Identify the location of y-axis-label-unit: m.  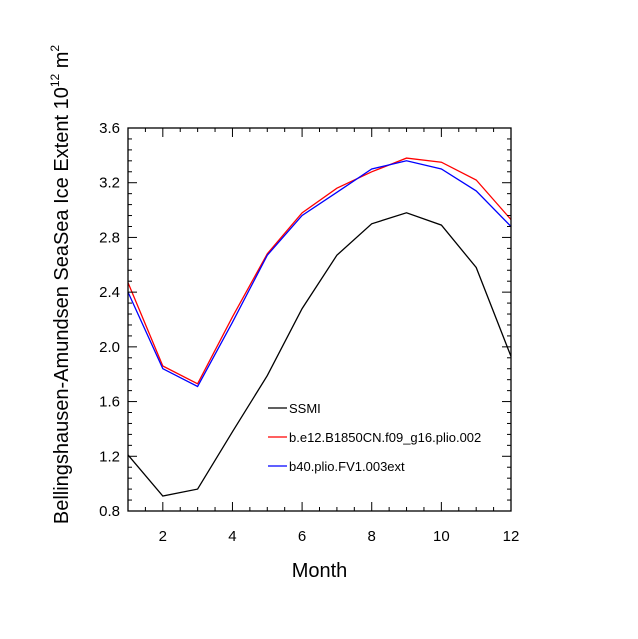
(62, 63).